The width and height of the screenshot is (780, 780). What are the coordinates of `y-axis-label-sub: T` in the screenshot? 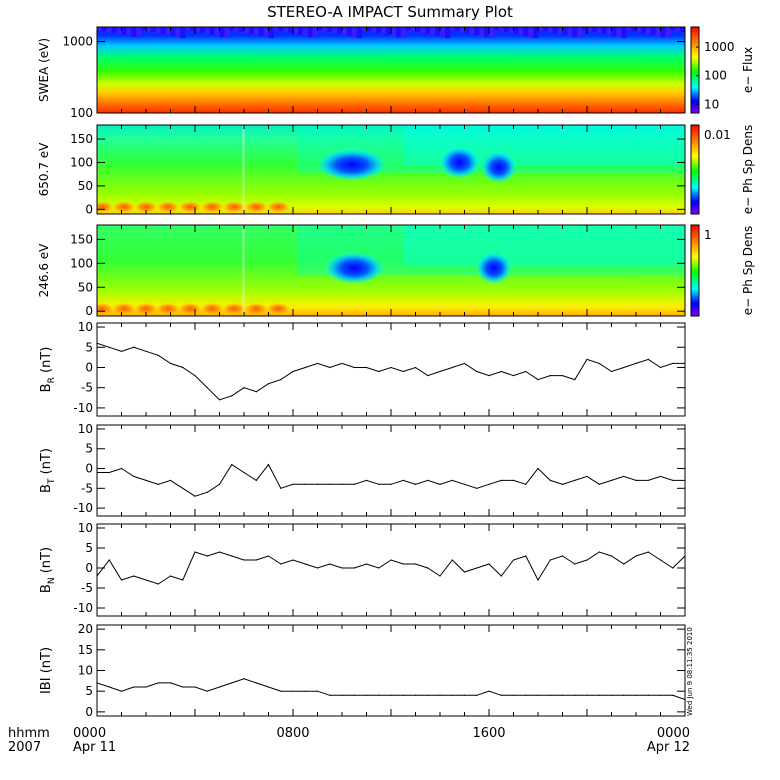 It's located at (52, 481).